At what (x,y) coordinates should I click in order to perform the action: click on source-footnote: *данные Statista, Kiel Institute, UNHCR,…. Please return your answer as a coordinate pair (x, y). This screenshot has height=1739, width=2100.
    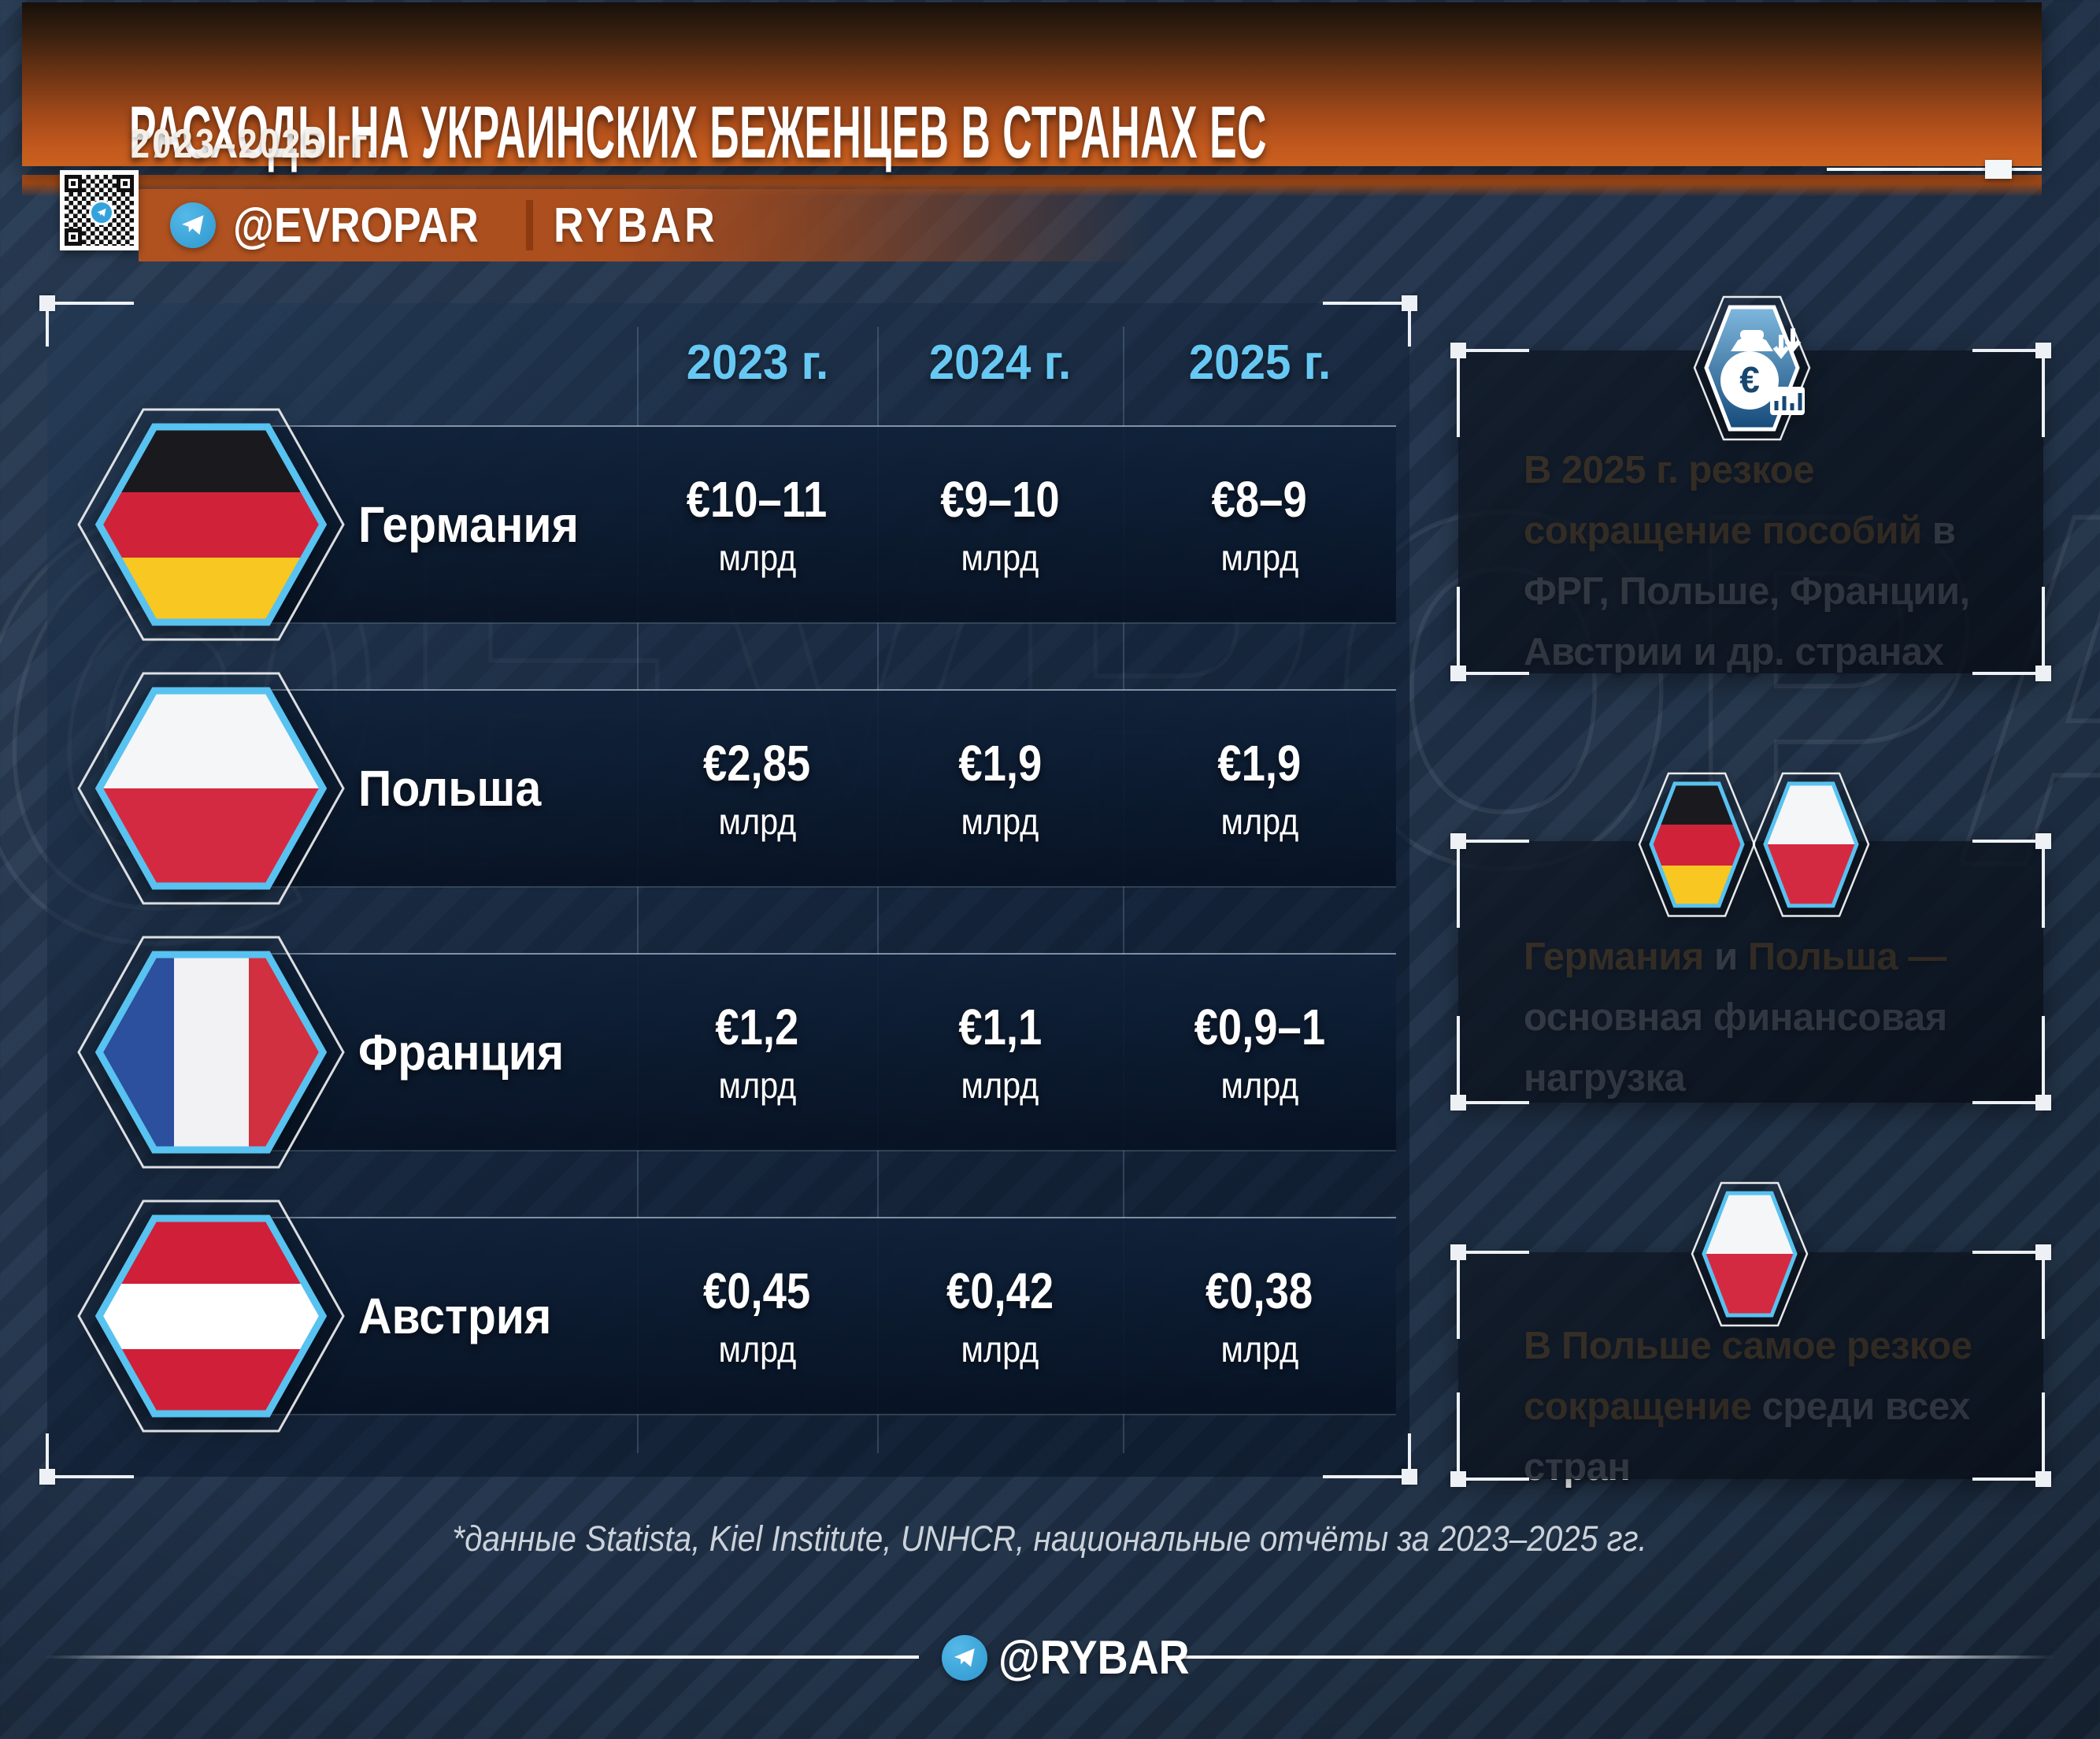
    Looking at the image, I should click on (1050, 1538).